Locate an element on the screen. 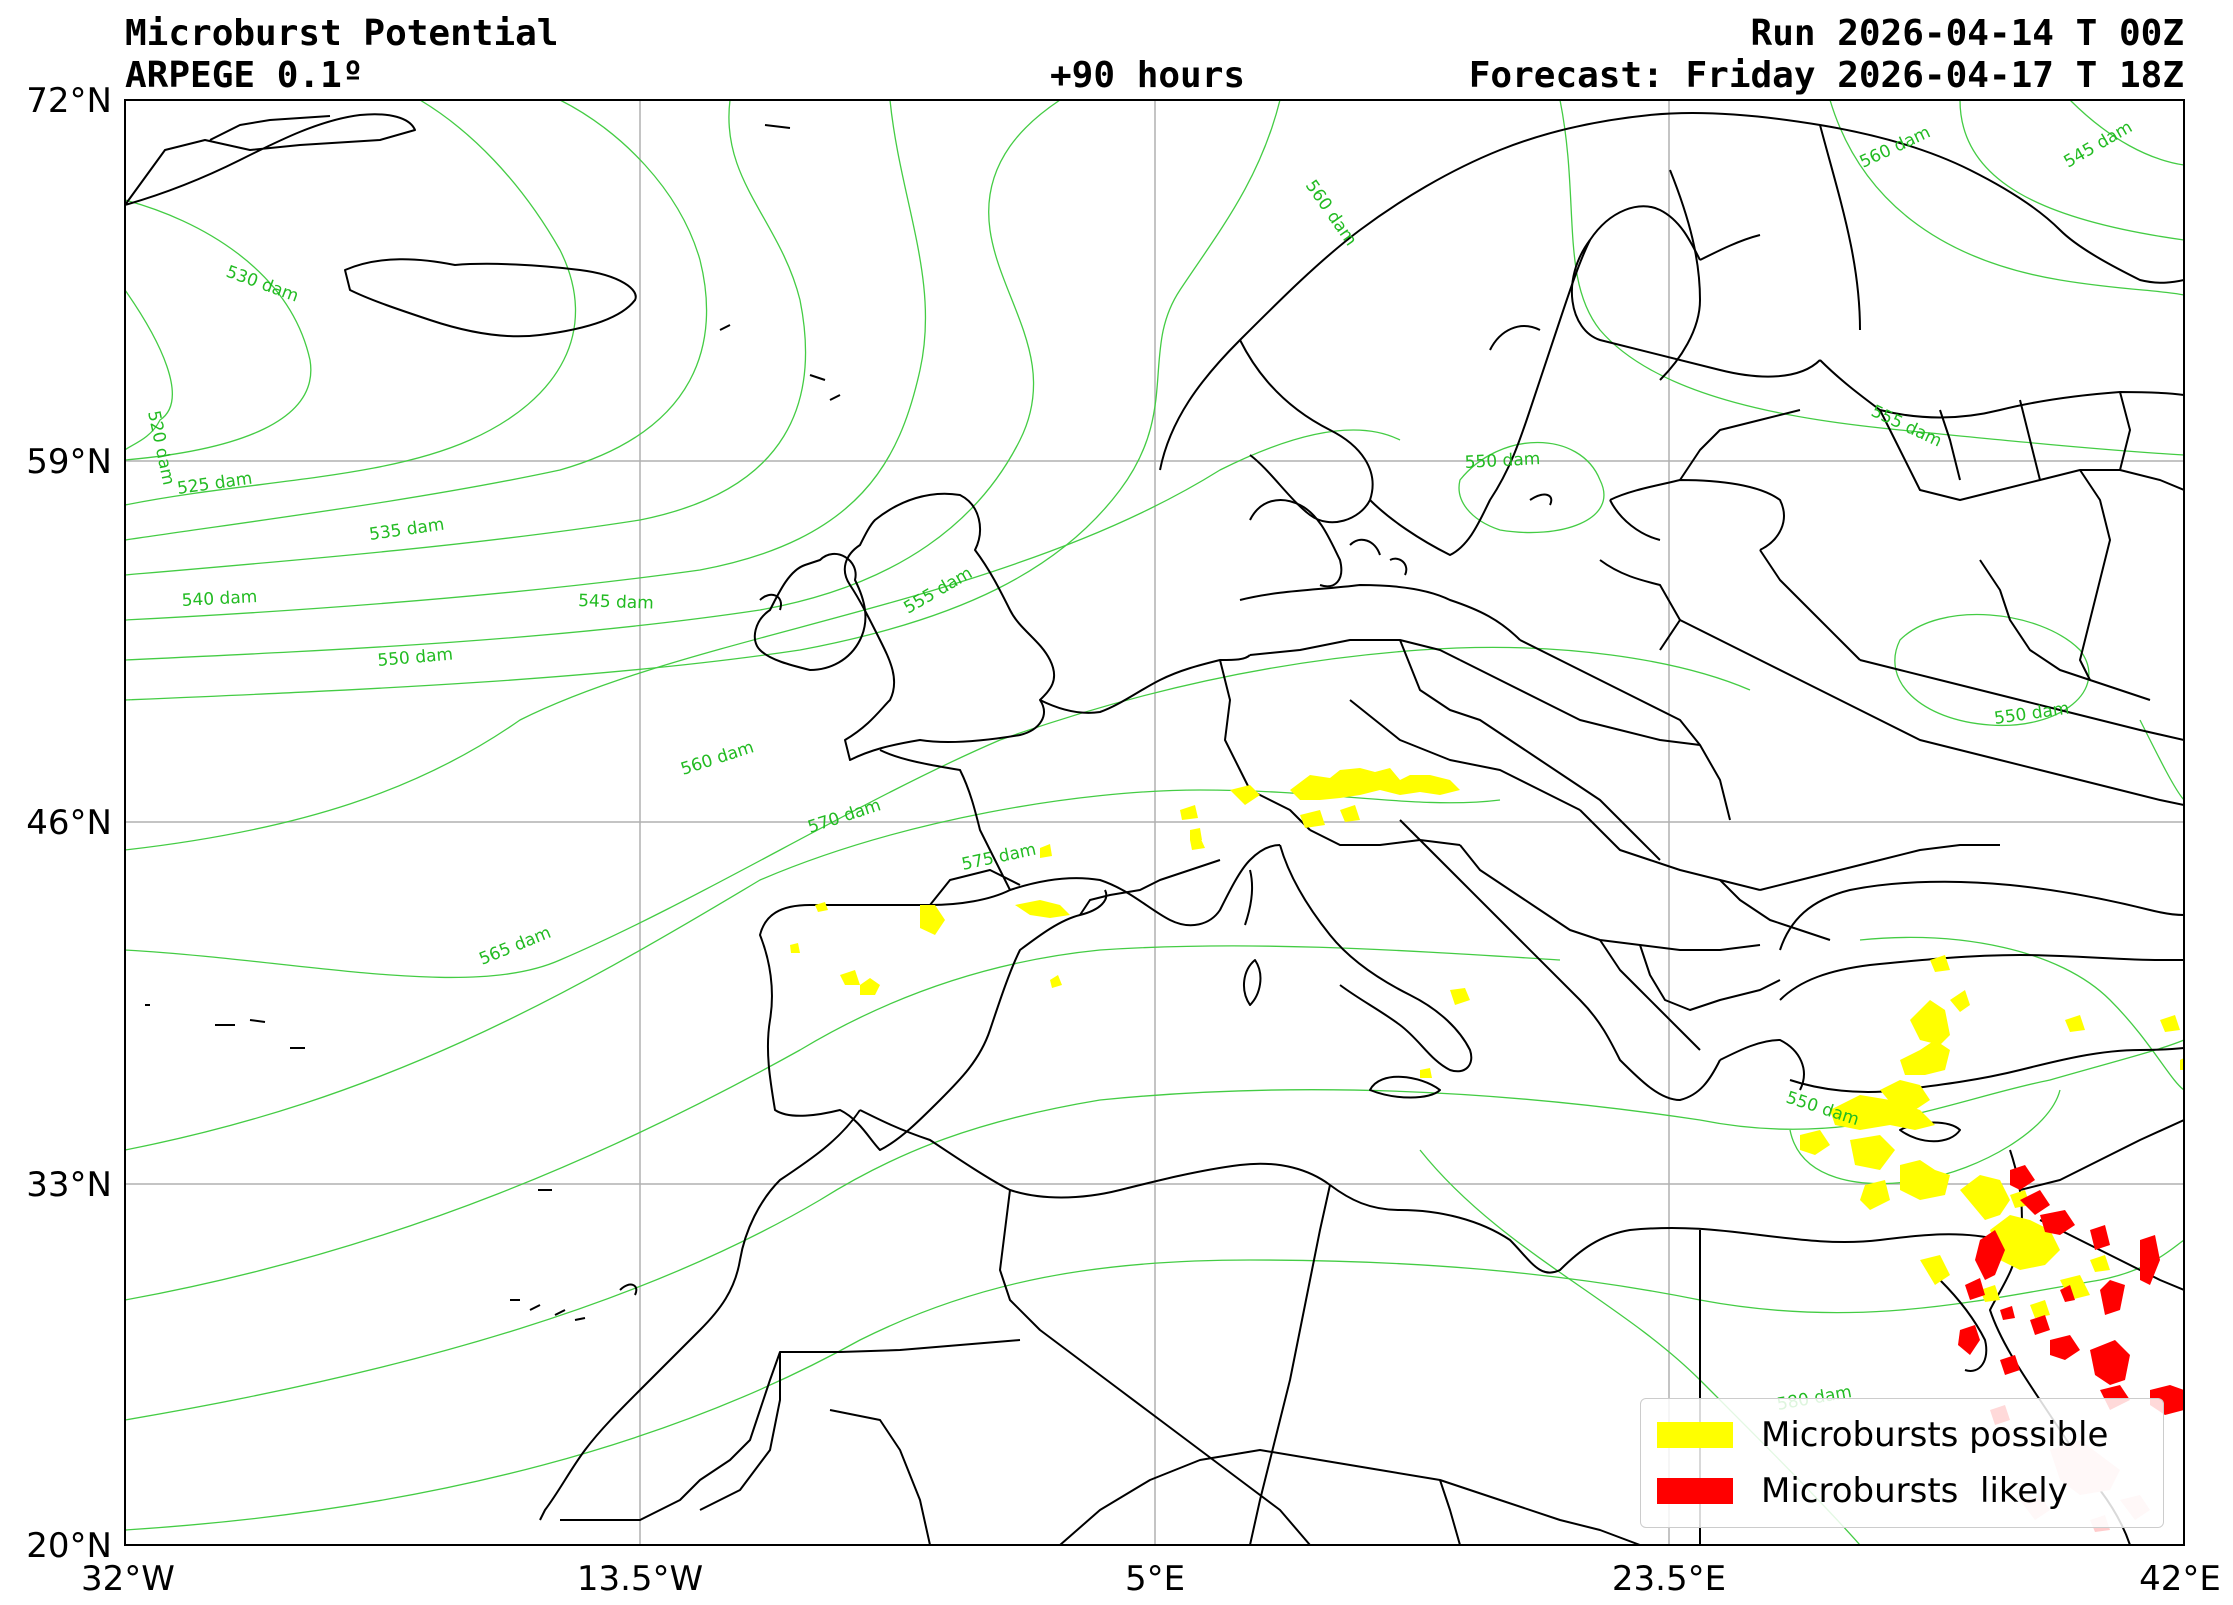 The image size is (2233, 1605). run-time: Run 2026-04-14 T 00Z is located at coordinates (1967, 33).